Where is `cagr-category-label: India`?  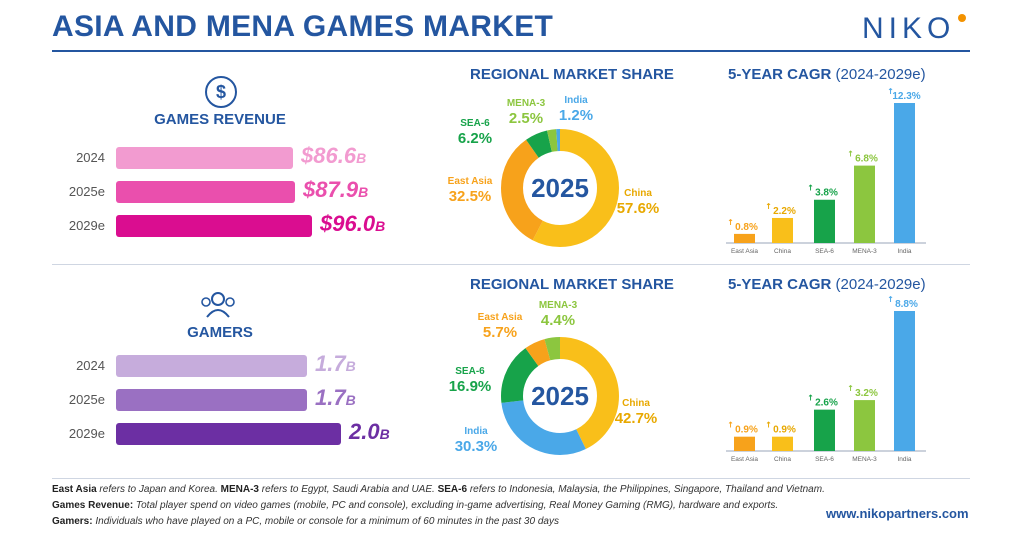
cagr-category-label: India is located at coordinates (904, 251).